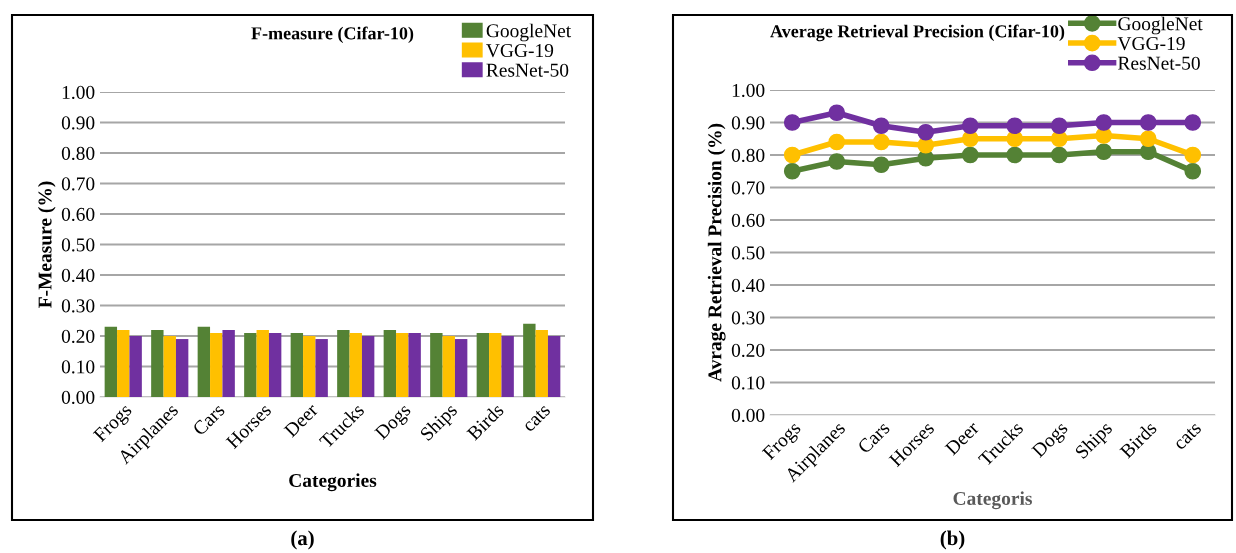  Describe the element at coordinates (992, 500) in the screenshot. I see `x-axis-title: Categoris` at that location.